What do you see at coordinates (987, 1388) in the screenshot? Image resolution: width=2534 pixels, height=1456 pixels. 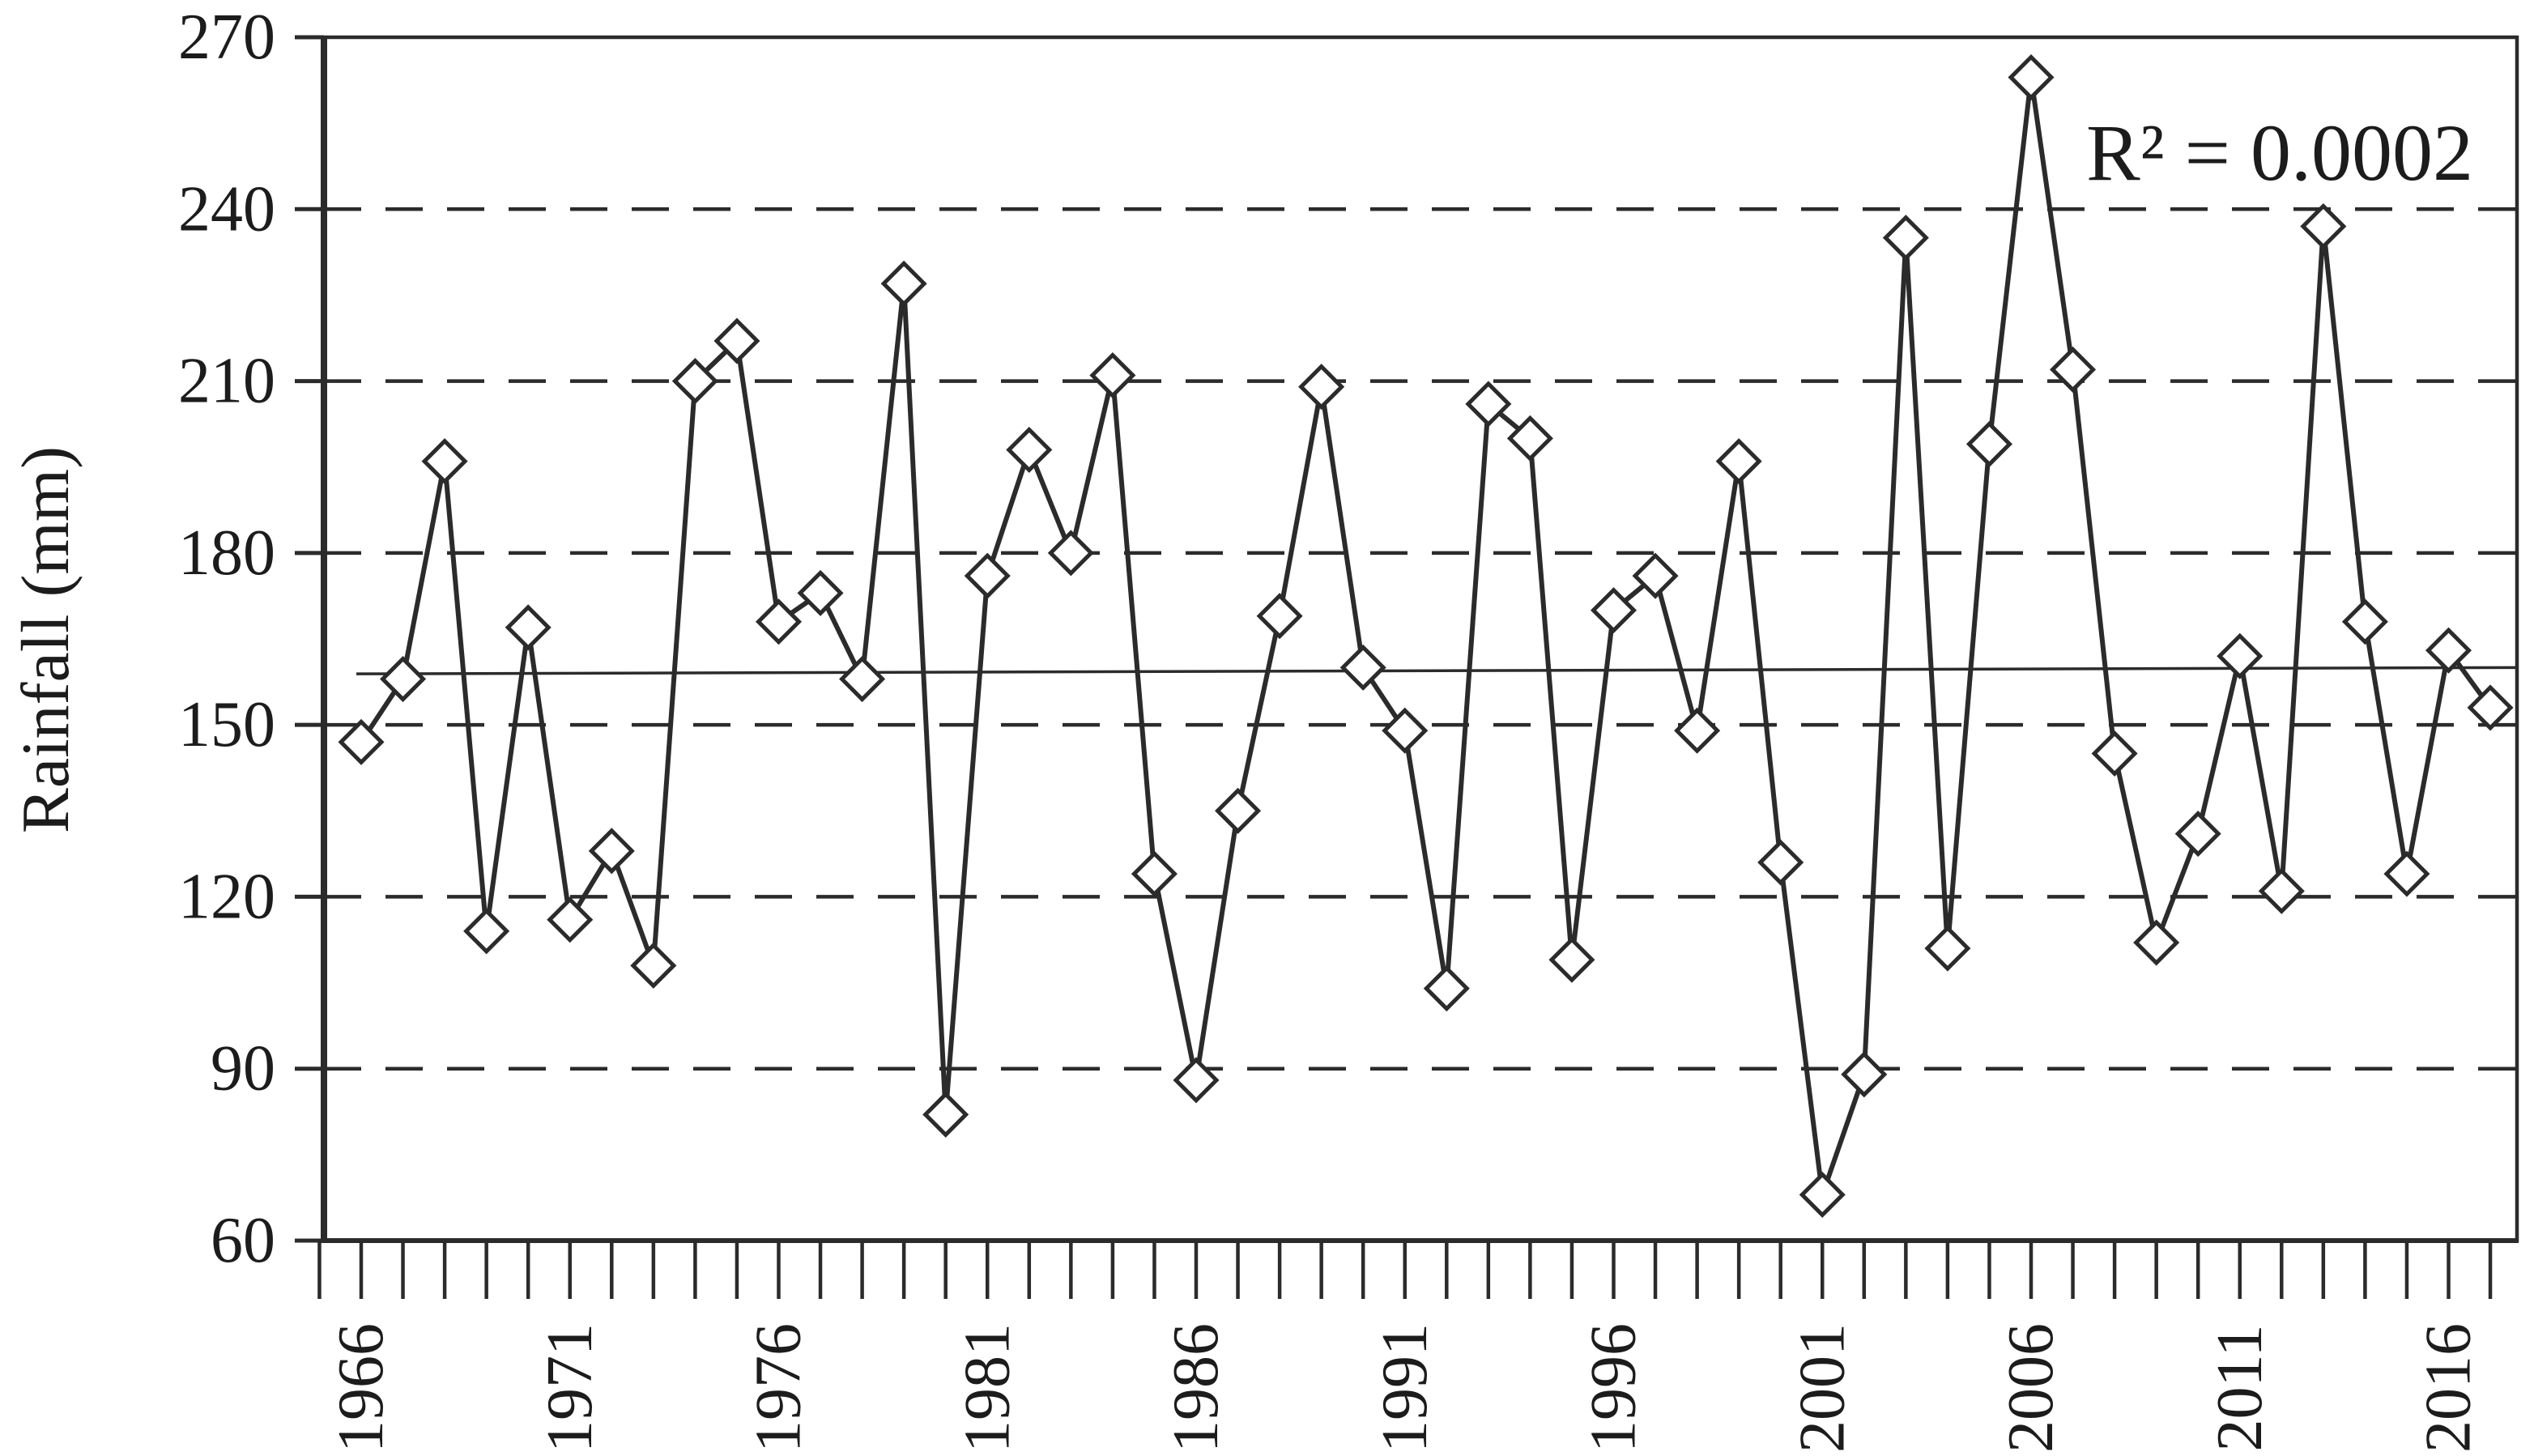 I see `x-tick-label: 1981` at bounding box center [987, 1388].